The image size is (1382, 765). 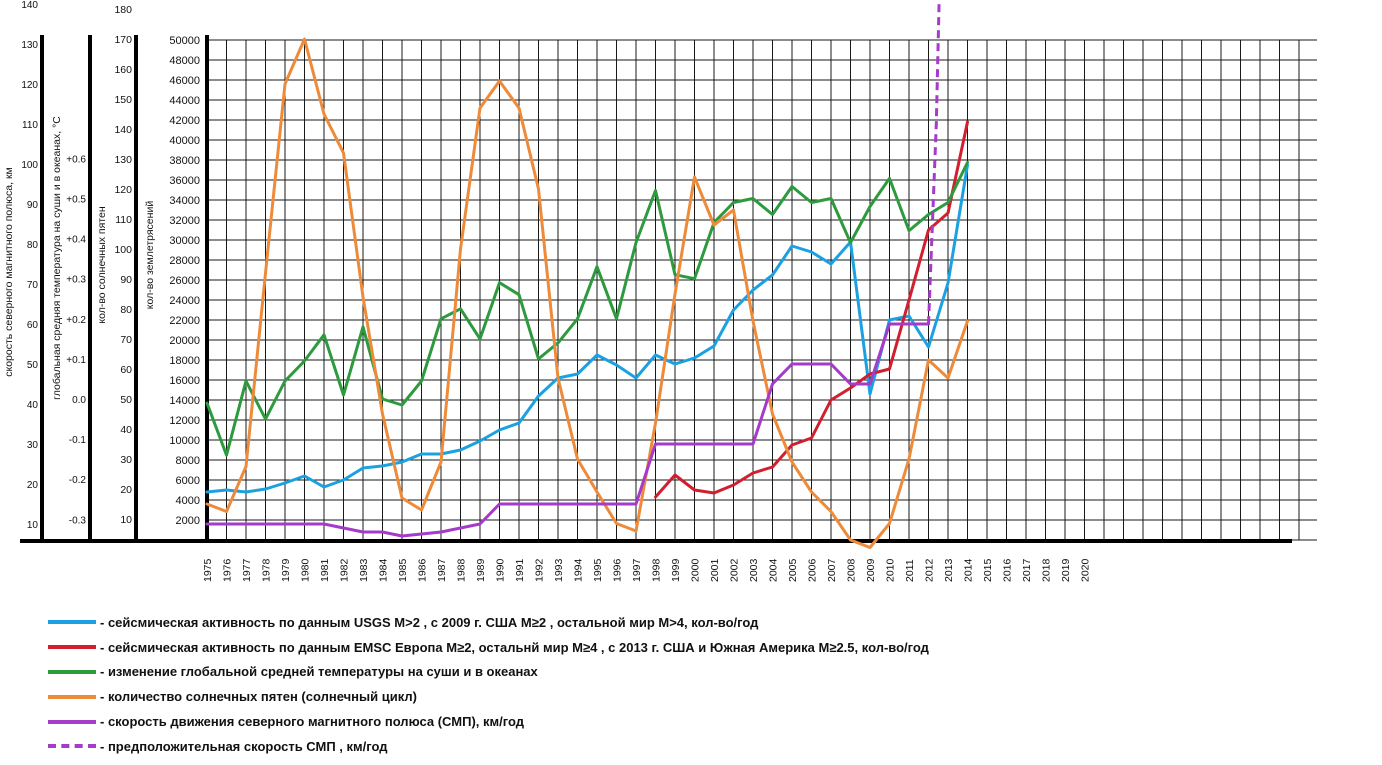 What do you see at coordinates (910, 570) in the screenshot?
I see `x-tick-label: 2011` at bounding box center [910, 570].